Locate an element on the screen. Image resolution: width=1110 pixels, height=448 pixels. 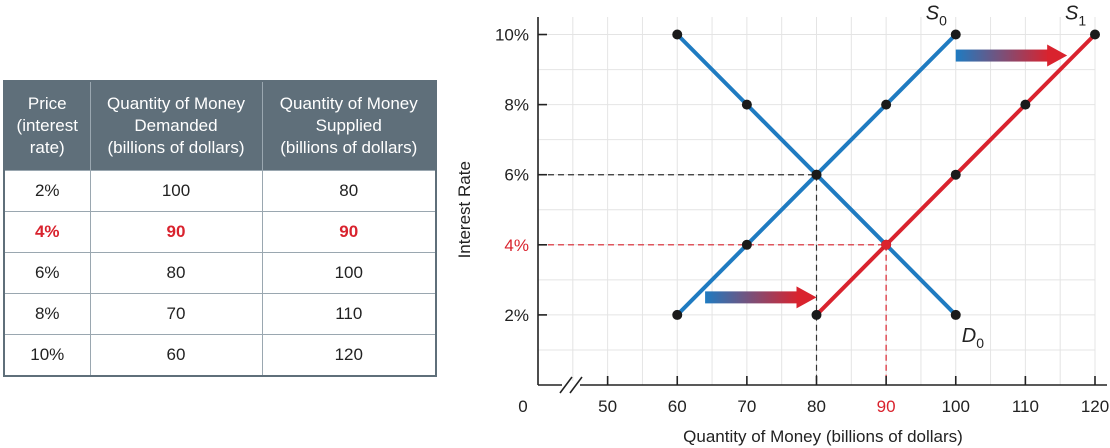
x-axis-title: Quantity of Money (billions of dollars) is located at coordinates (823, 436).